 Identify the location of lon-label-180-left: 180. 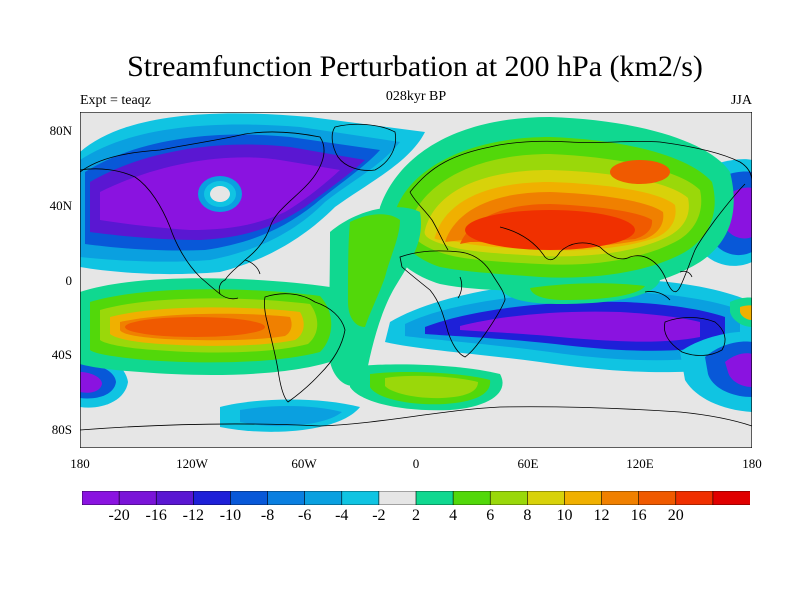
(80, 463).